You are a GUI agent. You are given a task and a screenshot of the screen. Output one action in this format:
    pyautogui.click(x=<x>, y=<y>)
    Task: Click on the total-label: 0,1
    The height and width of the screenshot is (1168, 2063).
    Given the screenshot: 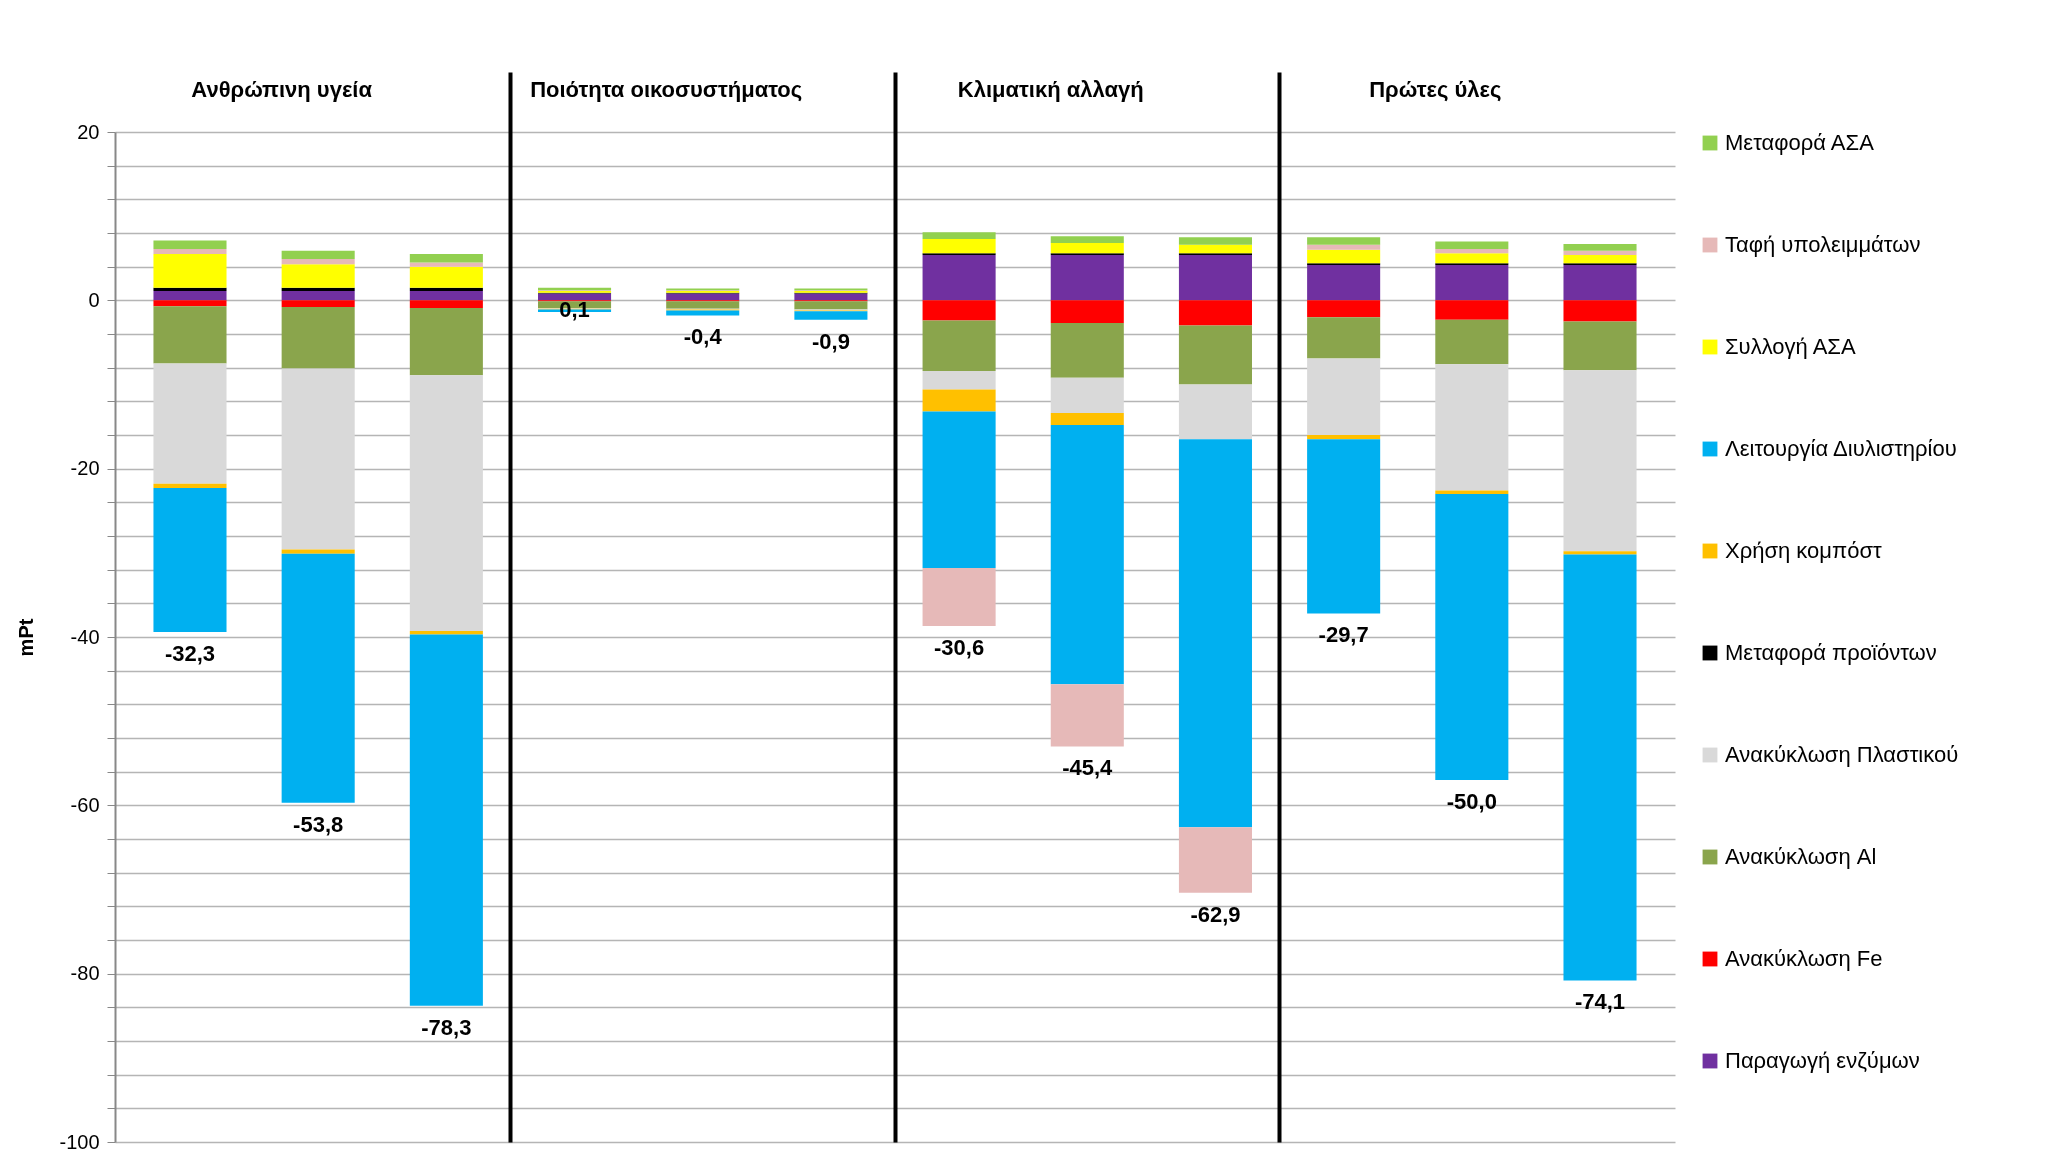 What is the action you would take?
    pyautogui.click(x=574, y=309)
    